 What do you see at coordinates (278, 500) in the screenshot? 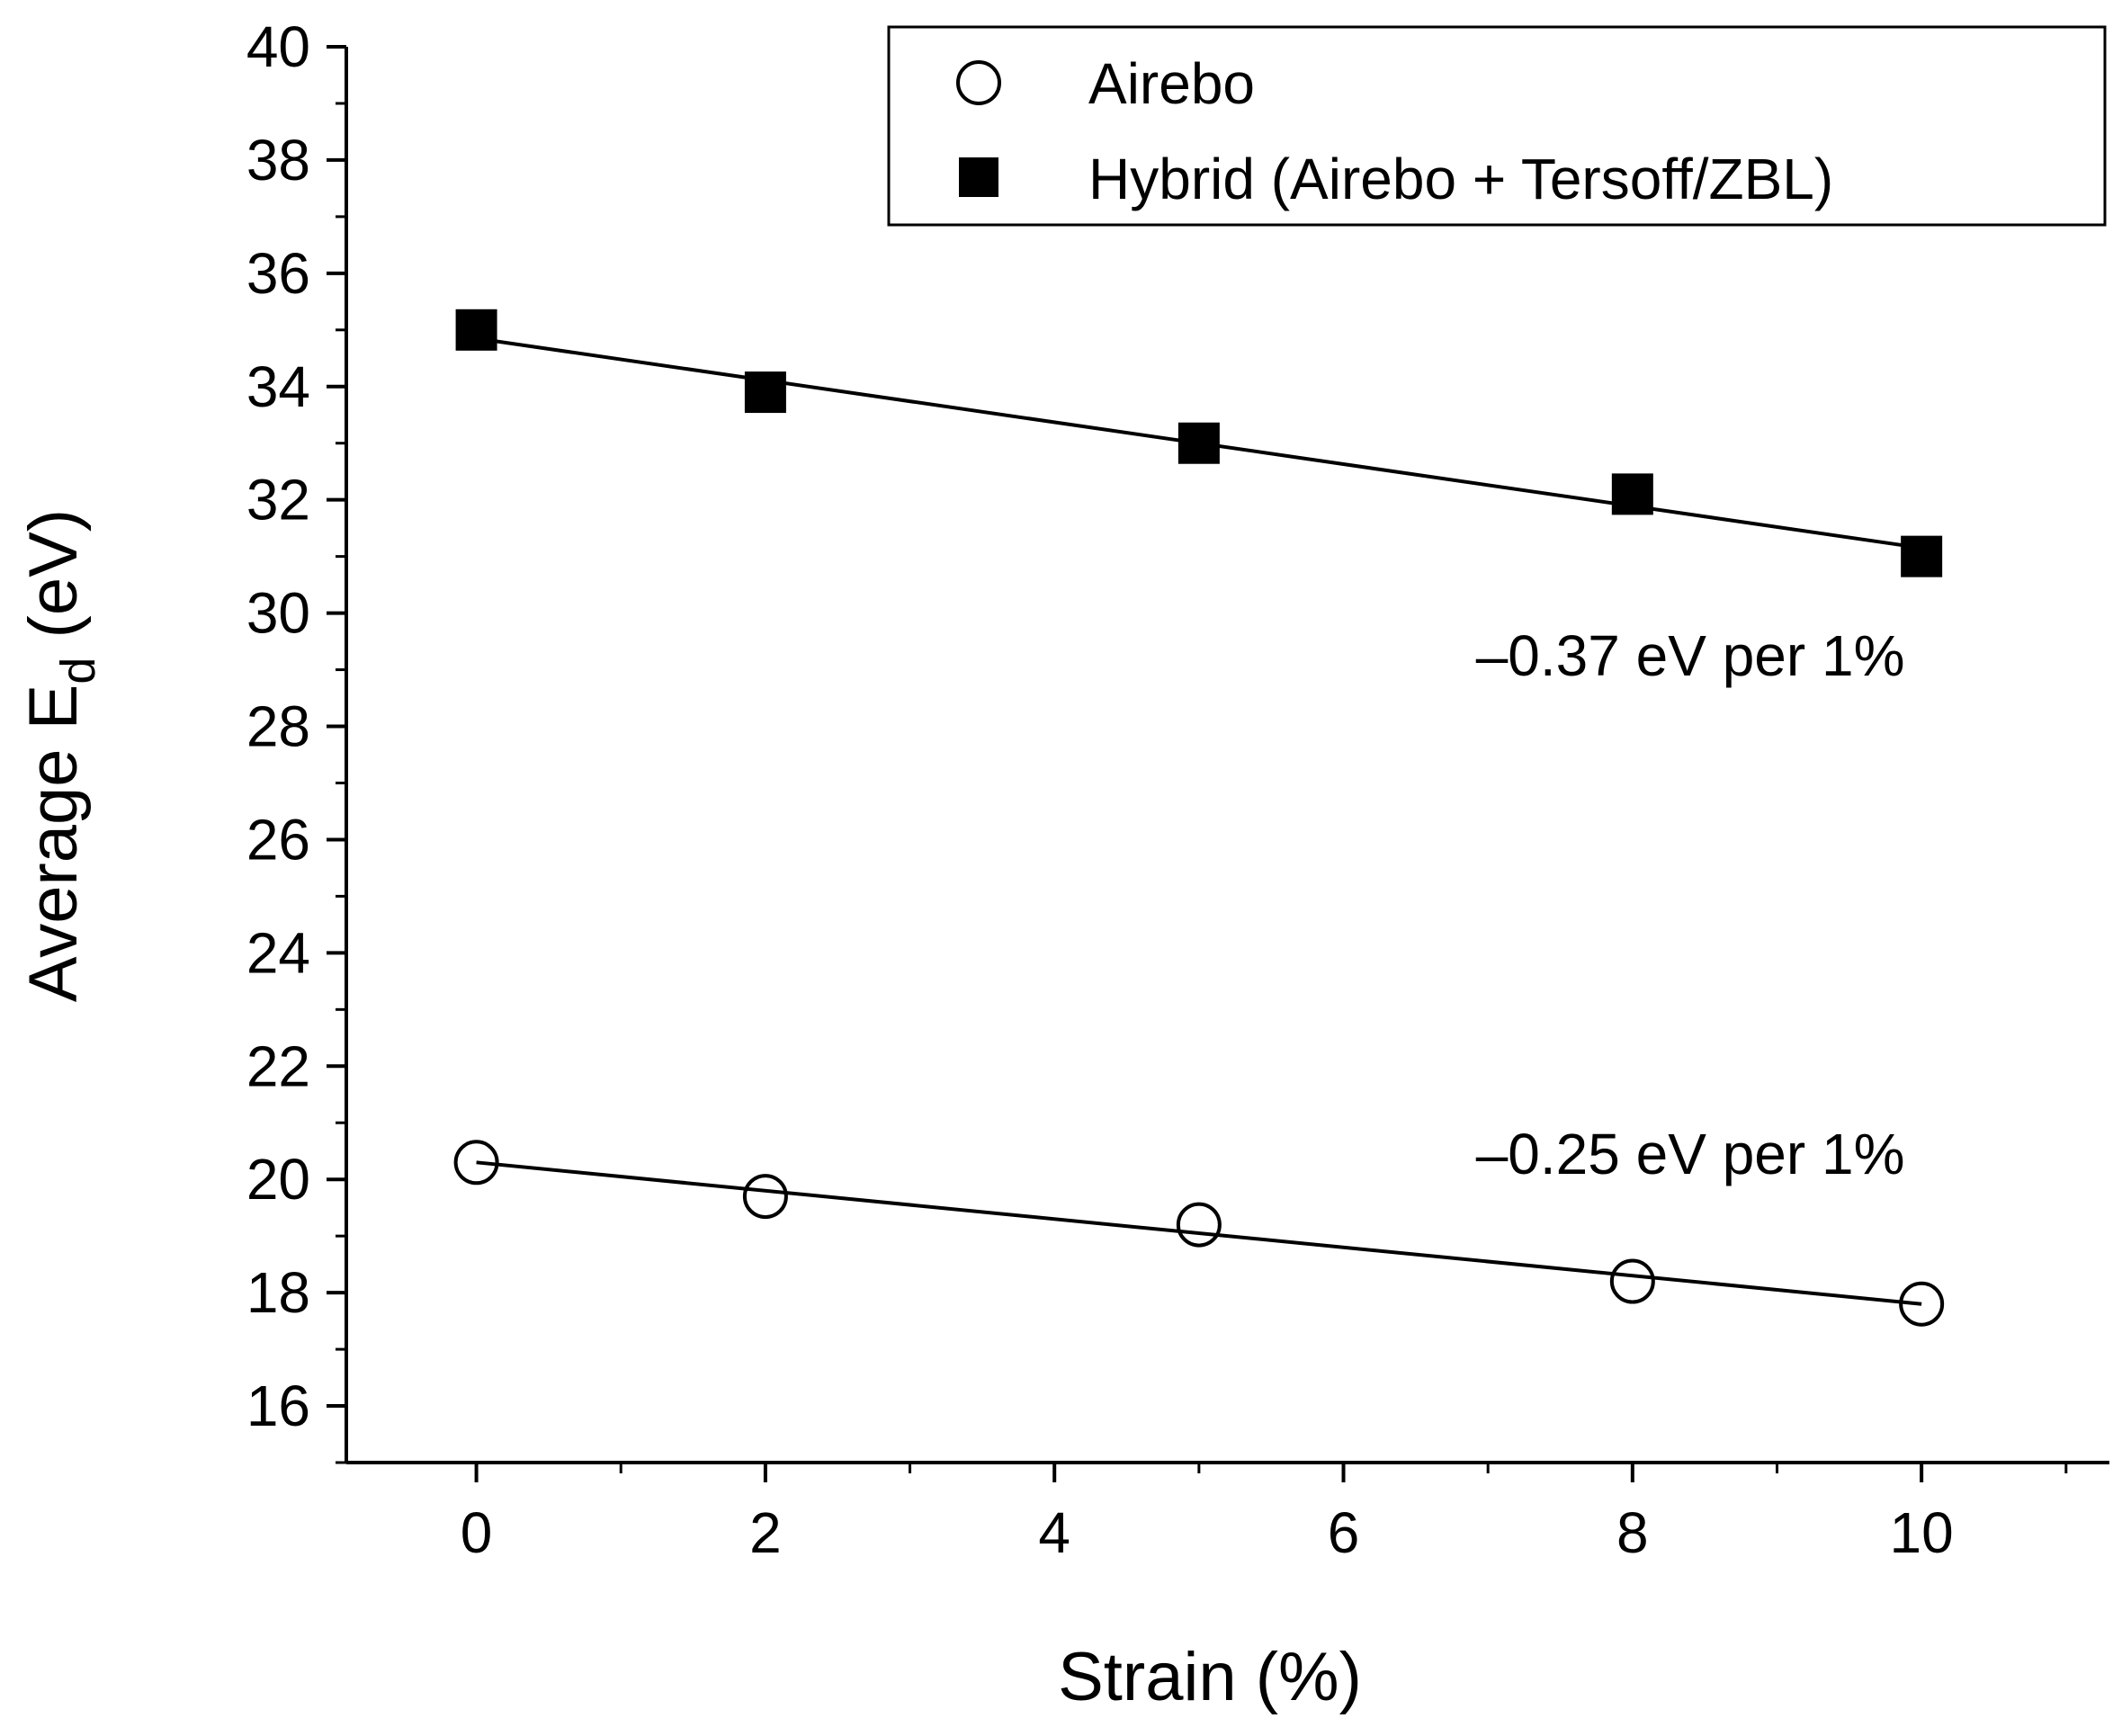
I see `y-tick-label: 32` at bounding box center [278, 500].